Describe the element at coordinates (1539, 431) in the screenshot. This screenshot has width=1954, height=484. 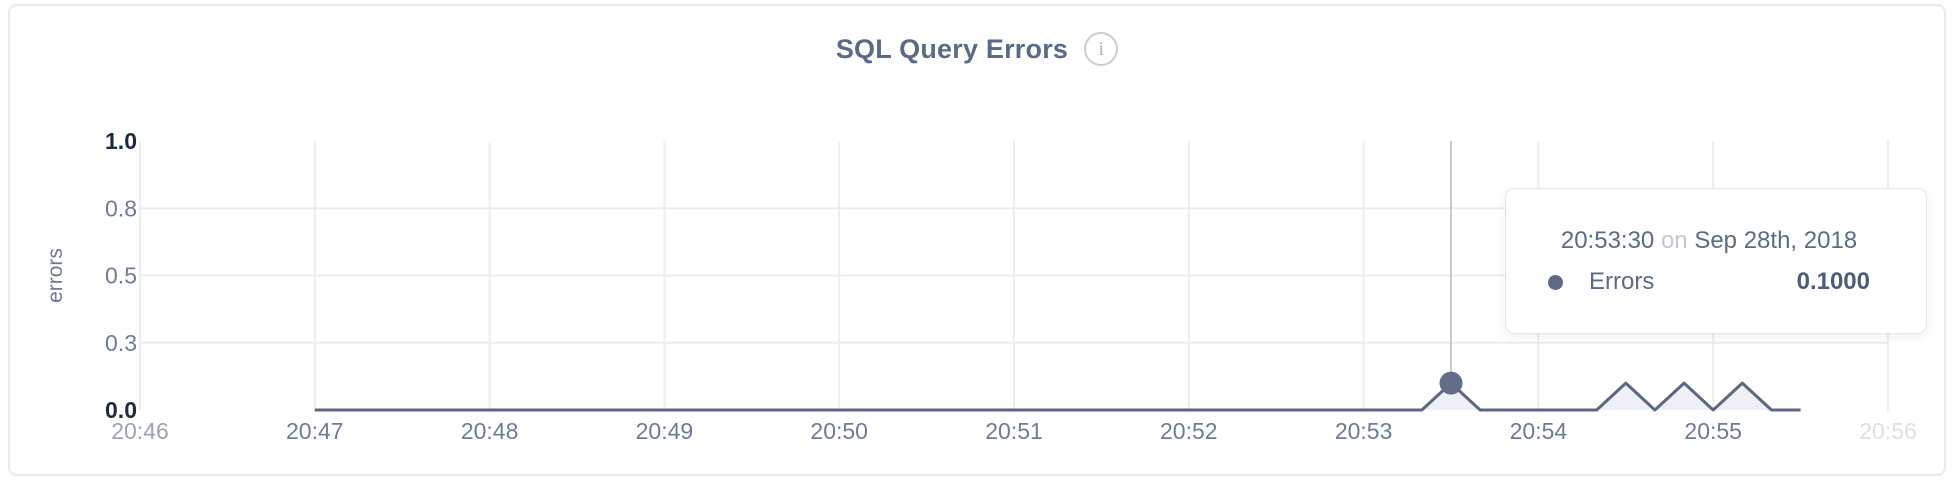
I see `x-tick-label: 20:54` at that location.